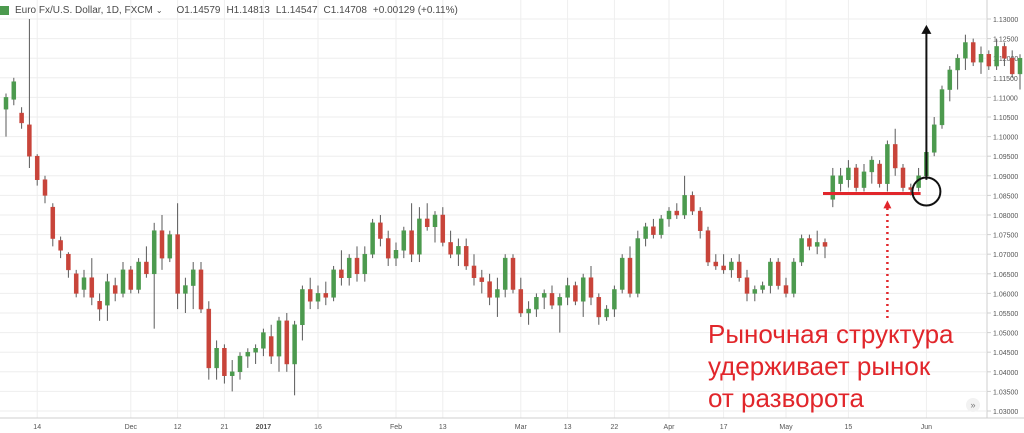  Describe the element at coordinates (443, 427) in the screenshot. I see `time-tick-label: 13` at that location.